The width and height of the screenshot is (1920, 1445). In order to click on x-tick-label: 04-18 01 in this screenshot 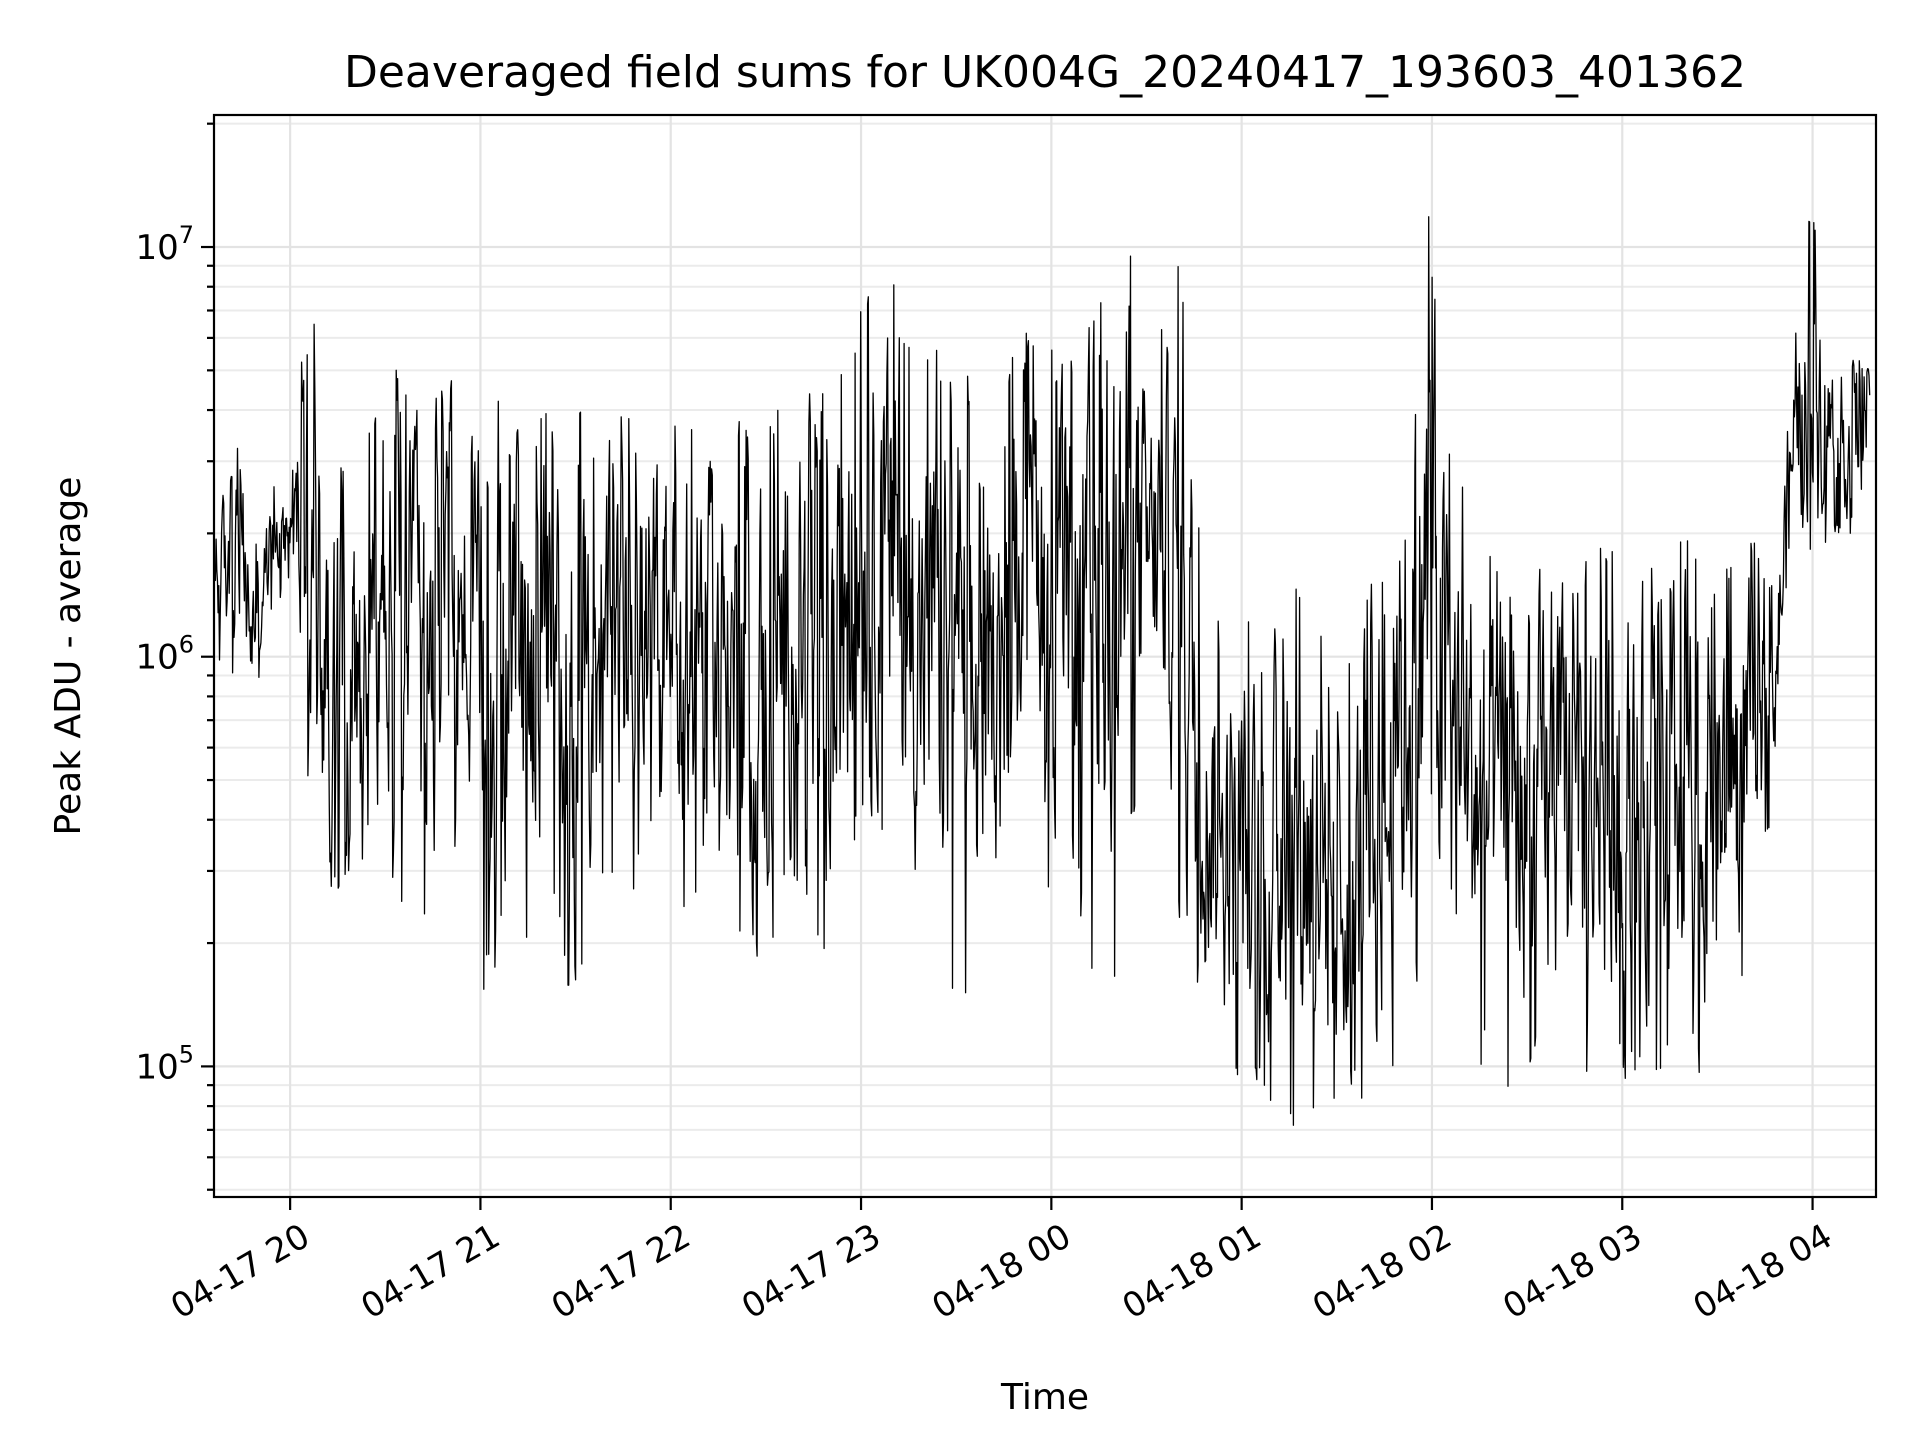, I will do `click(1192, 1271)`.